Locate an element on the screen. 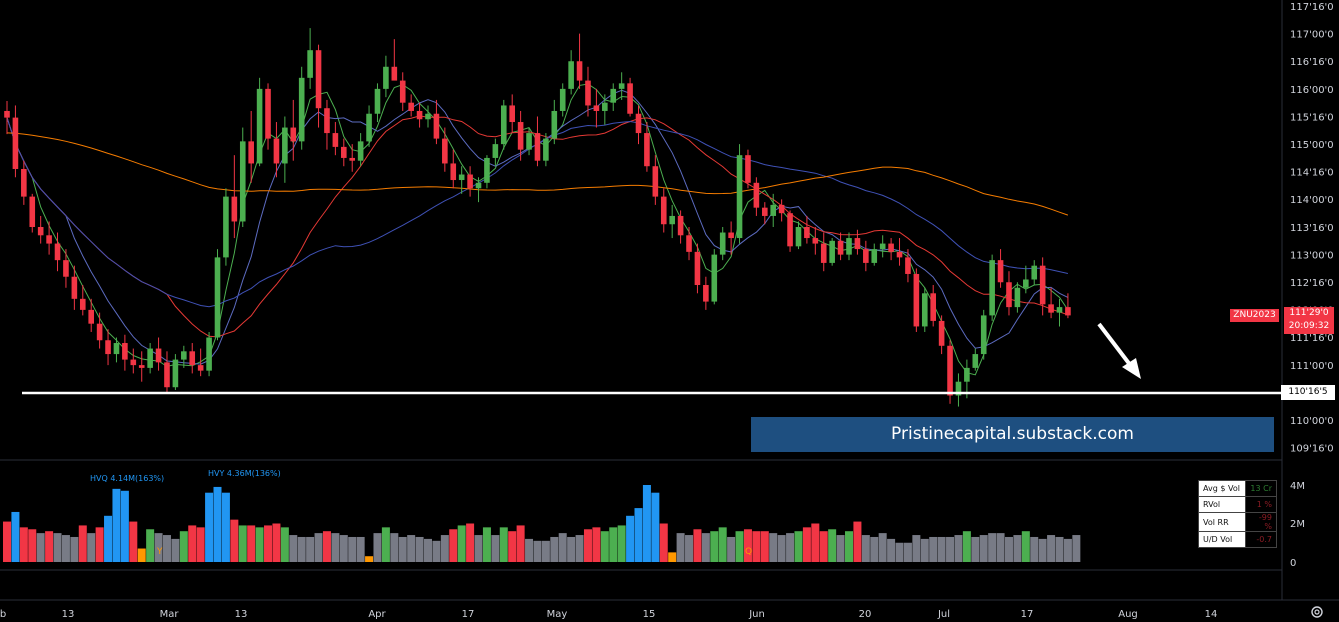 The image size is (1339, 622). symbol-badge: ZNU2023 is located at coordinates (1254, 315).